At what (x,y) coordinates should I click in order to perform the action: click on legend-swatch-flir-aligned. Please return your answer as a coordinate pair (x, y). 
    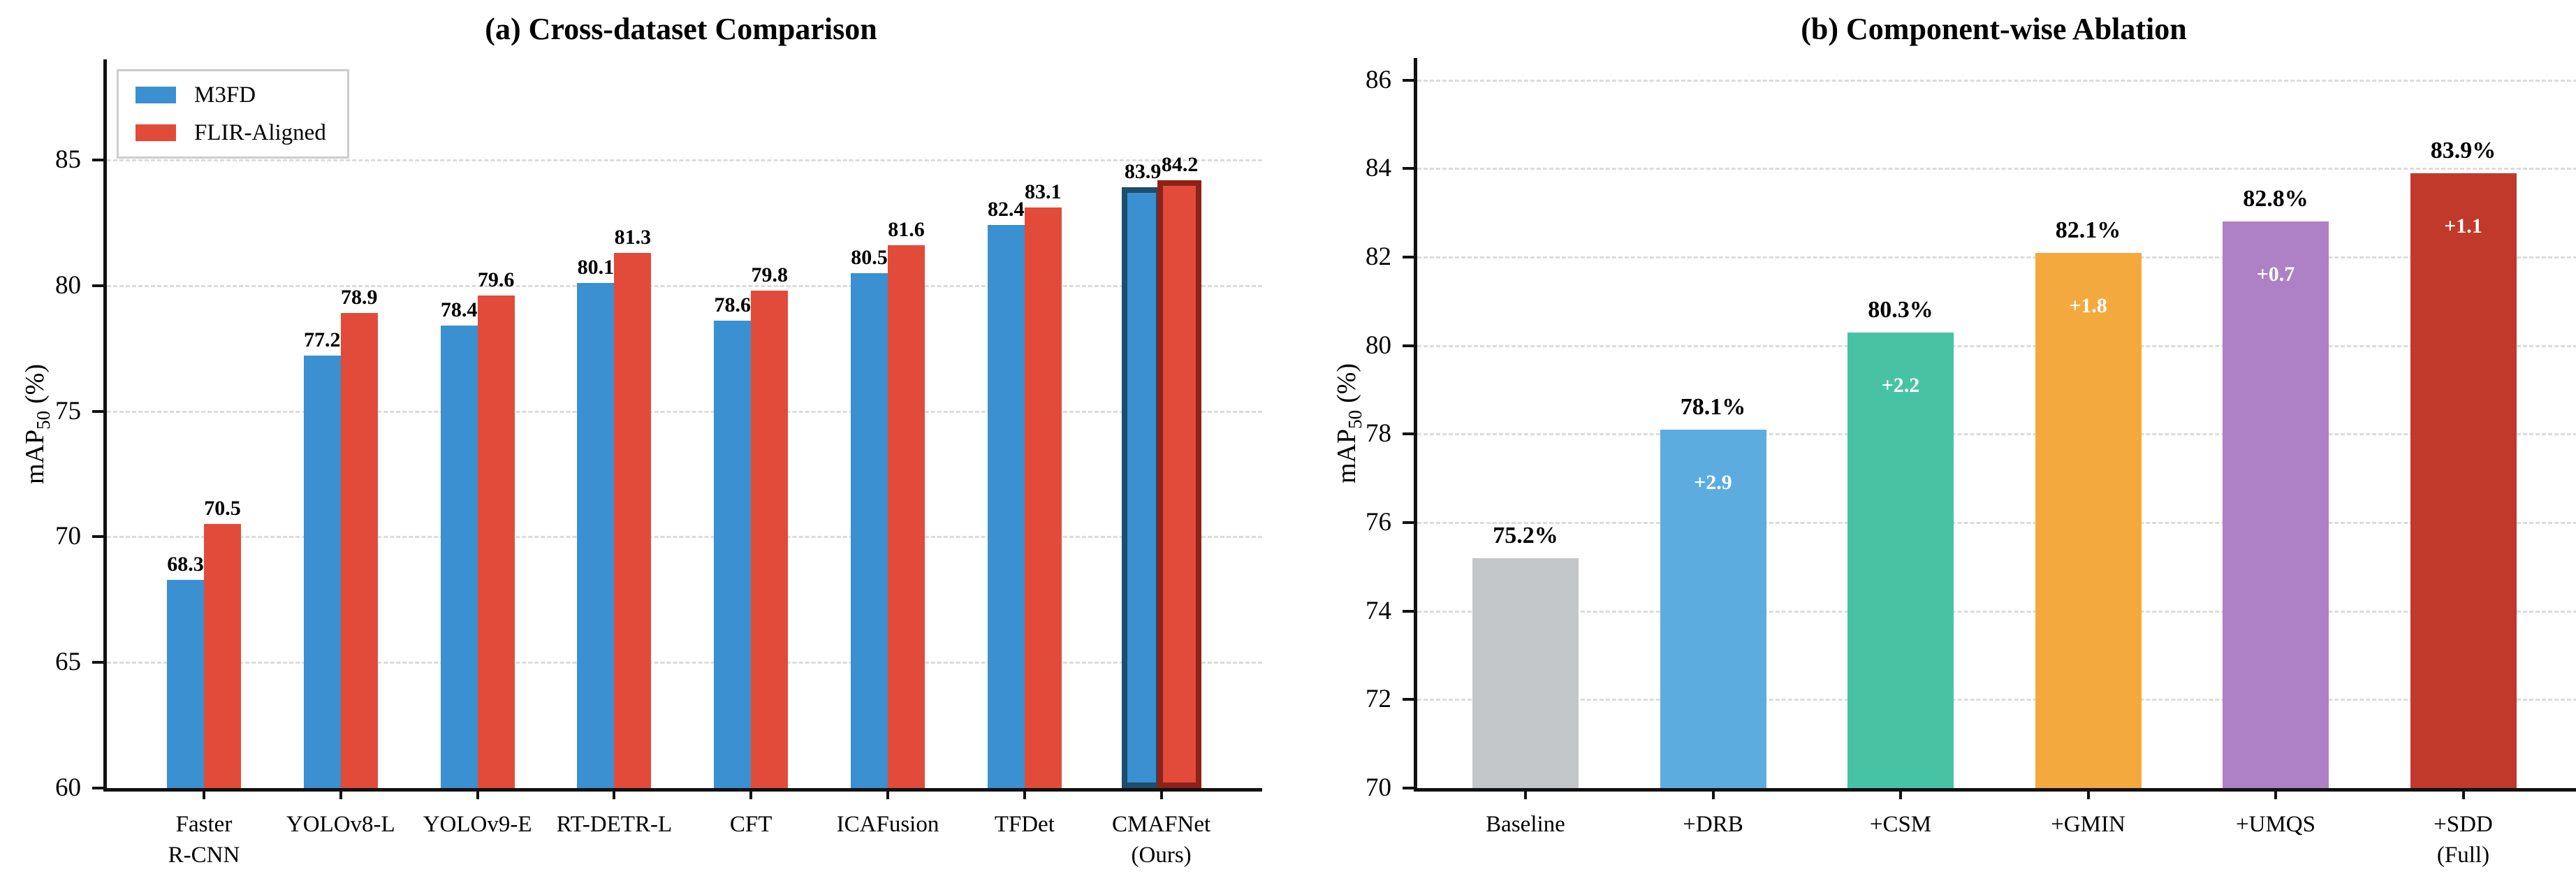
    Looking at the image, I should click on (156, 132).